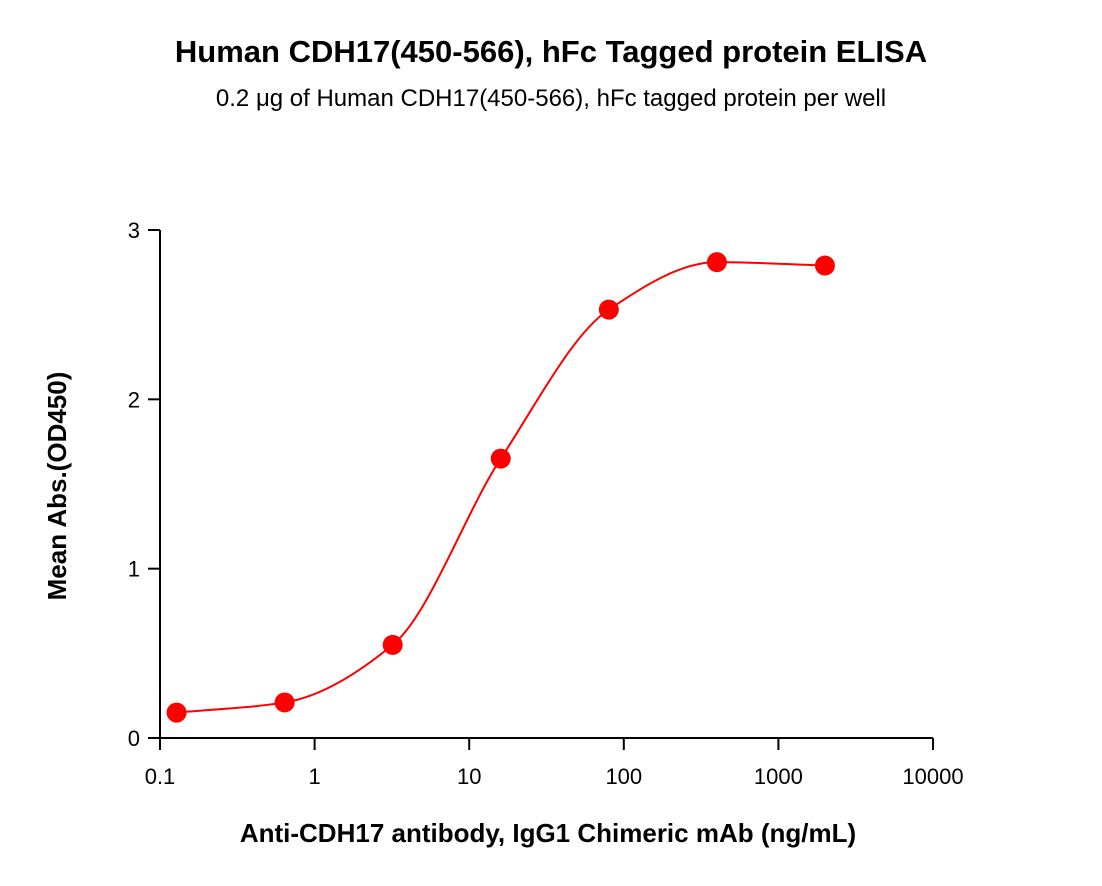 Image resolution: width=1102 pixels, height=886 pixels. Describe the element at coordinates (134, 230) in the screenshot. I see `y-tick-label: 3` at that location.